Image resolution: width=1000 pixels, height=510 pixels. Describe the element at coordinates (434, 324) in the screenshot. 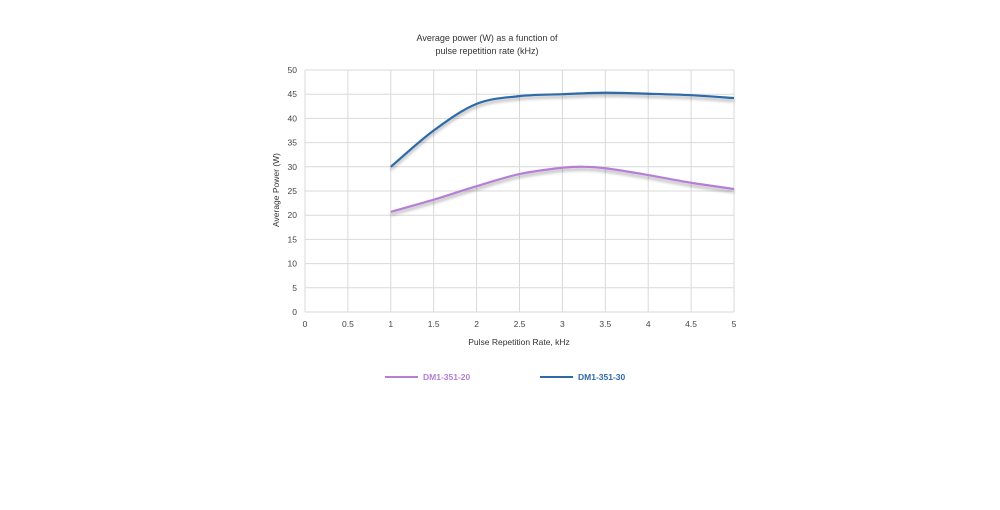

I see `x-tick-label: 1.5` at that location.